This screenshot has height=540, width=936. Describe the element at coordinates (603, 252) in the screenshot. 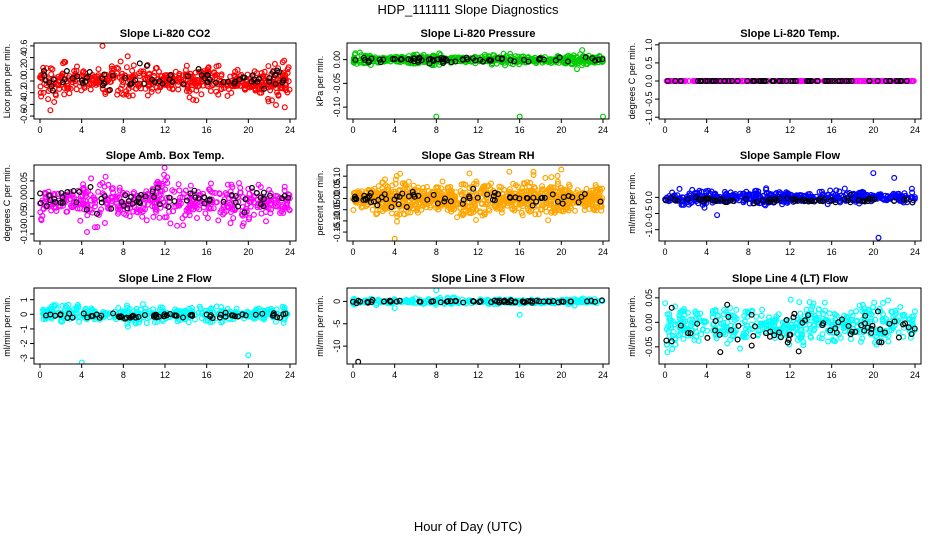

I see `x-tick-label: 24` at that location.